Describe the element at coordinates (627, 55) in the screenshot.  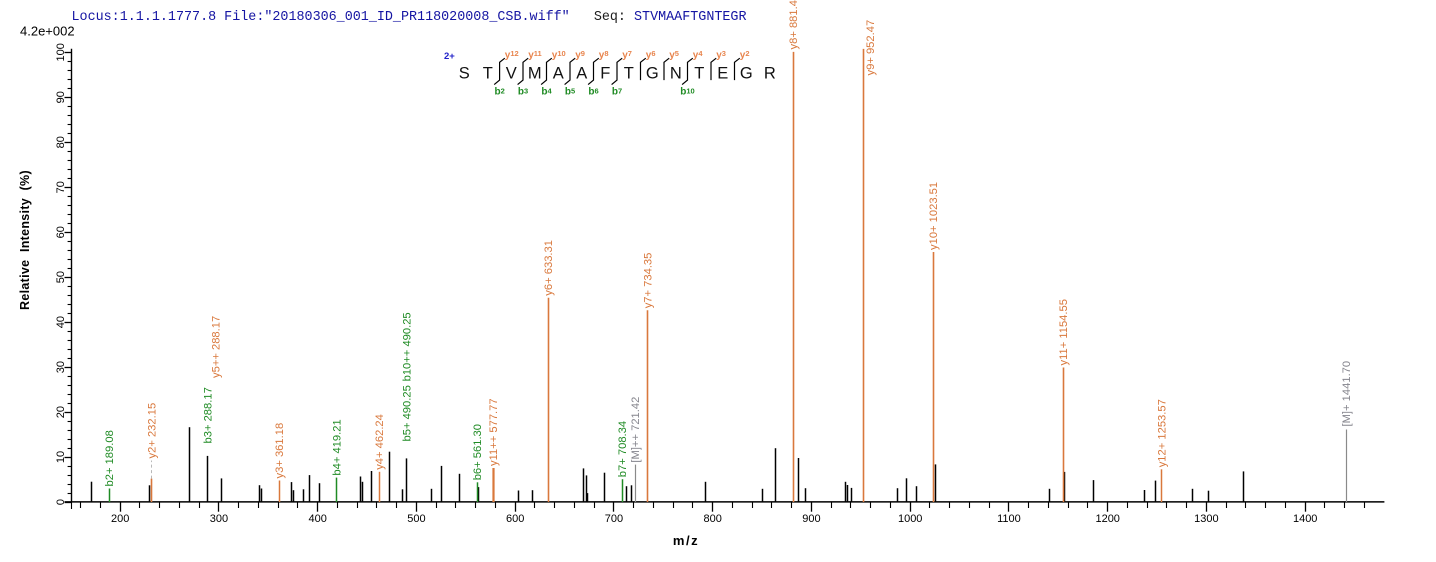
I see `svg-text: y7` at that location.